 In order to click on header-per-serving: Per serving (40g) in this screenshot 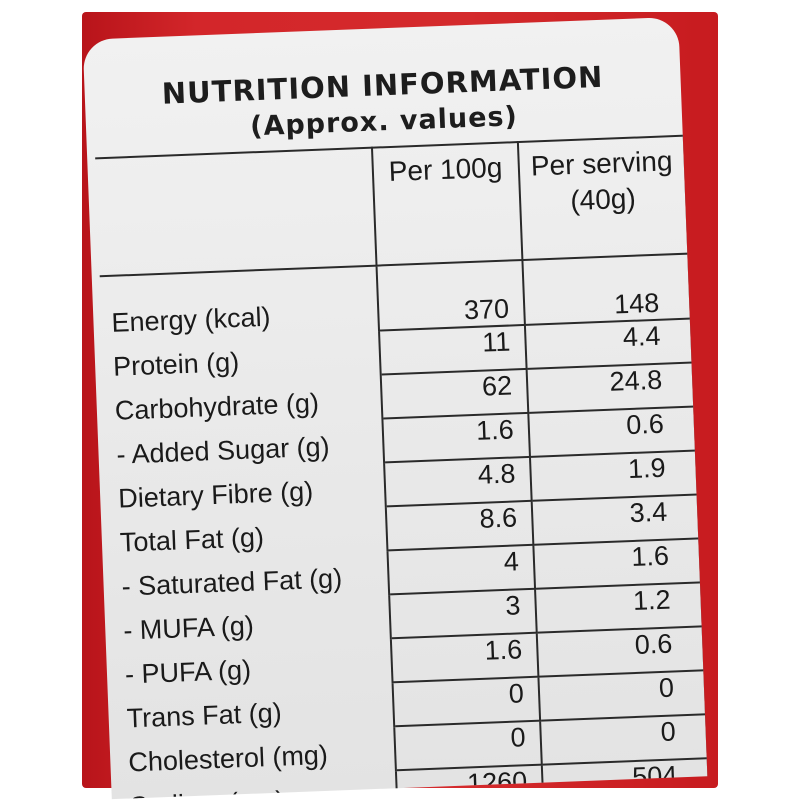, I will do `click(603, 198)`.